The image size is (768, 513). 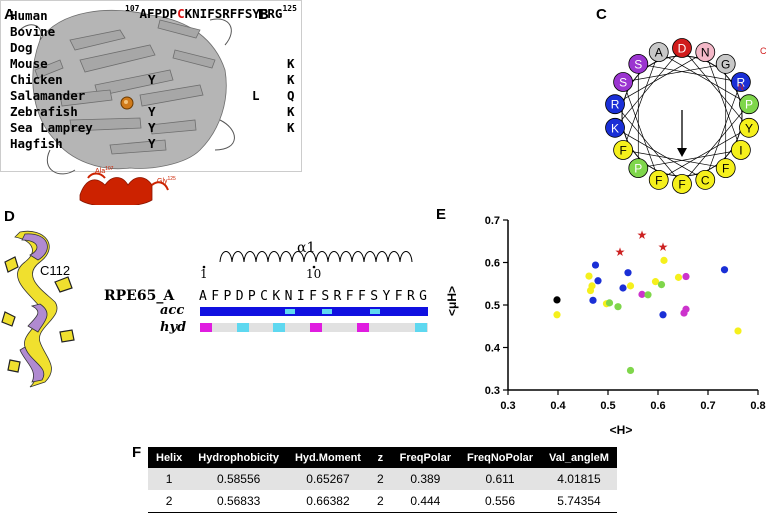 I want to click on x-tick-label: 0.6, so click(x=657, y=406).